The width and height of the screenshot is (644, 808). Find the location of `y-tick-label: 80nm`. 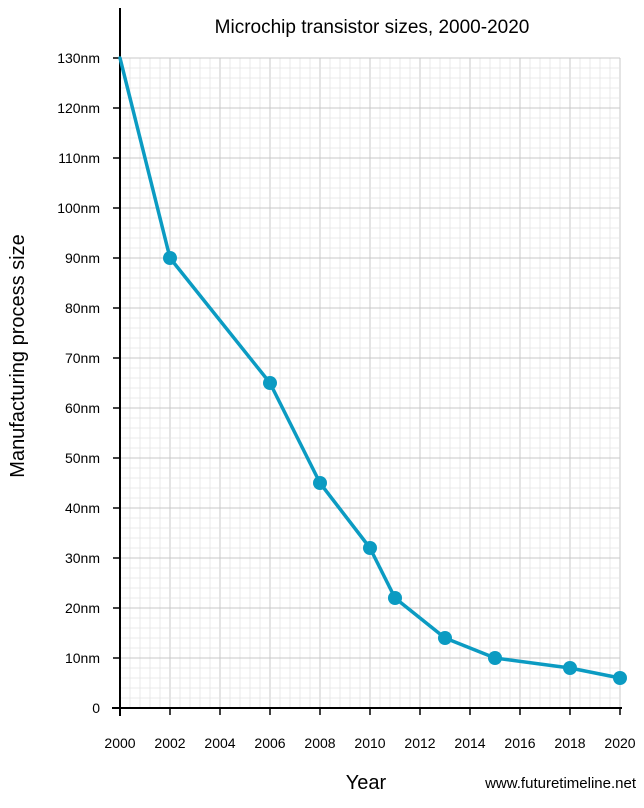

y-tick-label: 80nm is located at coordinates (82, 308).